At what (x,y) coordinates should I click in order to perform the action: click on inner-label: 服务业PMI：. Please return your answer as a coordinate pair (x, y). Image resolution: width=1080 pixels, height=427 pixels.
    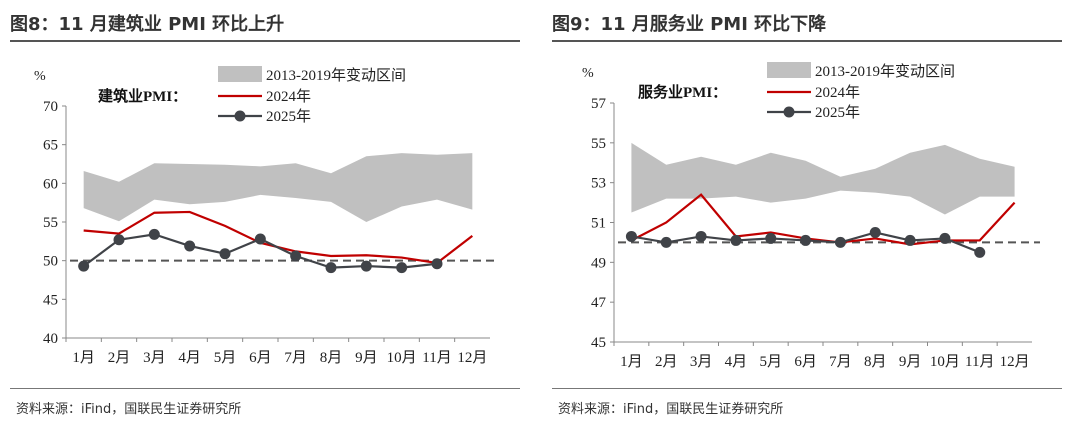
    Looking at the image, I should click on (682, 92).